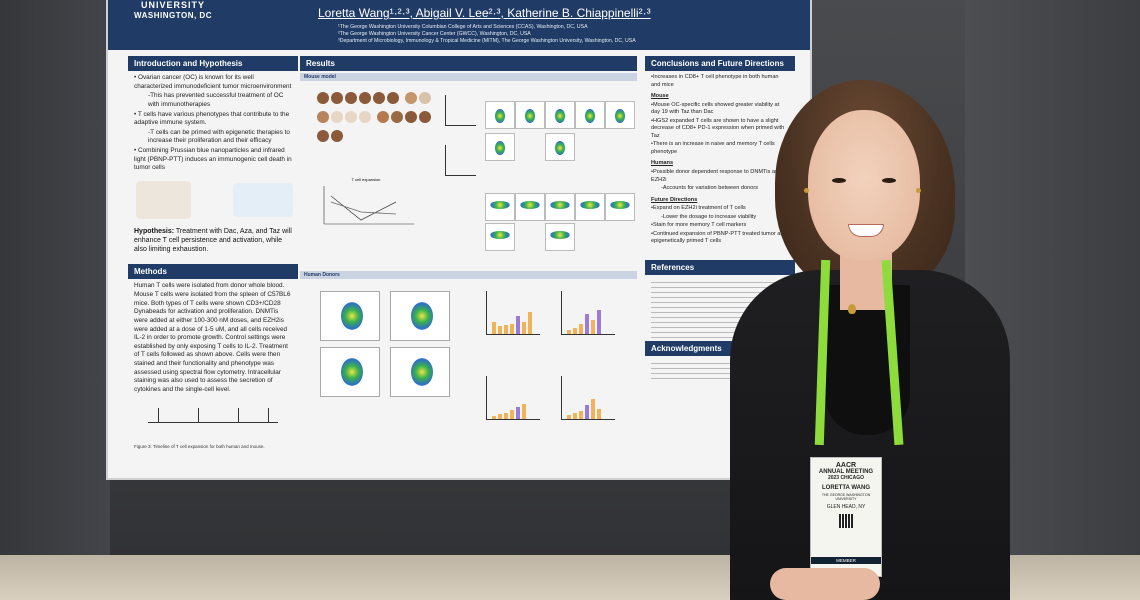 This screenshot has width=1140, height=600. Describe the element at coordinates (720, 63) in the screenshot. I see `conclusions-heading: Conclusions and Future Directions` at that location.